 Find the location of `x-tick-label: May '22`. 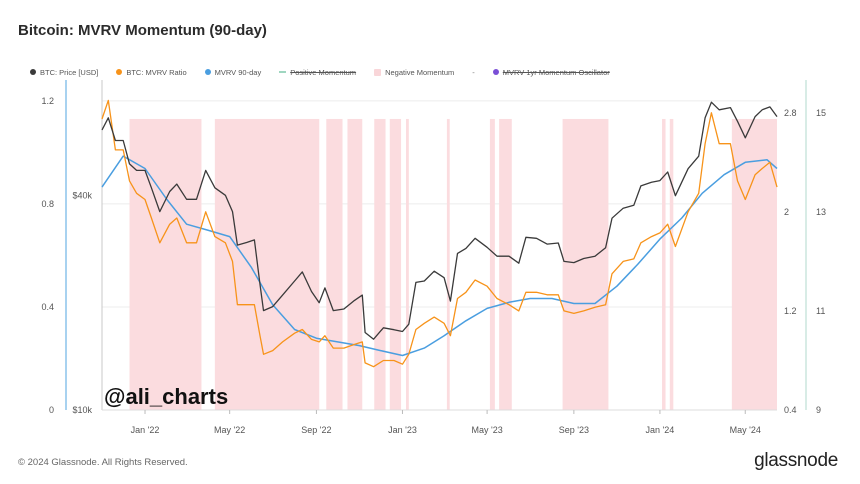

x-tick-label: May '22 is located at coordinates (229, 430).